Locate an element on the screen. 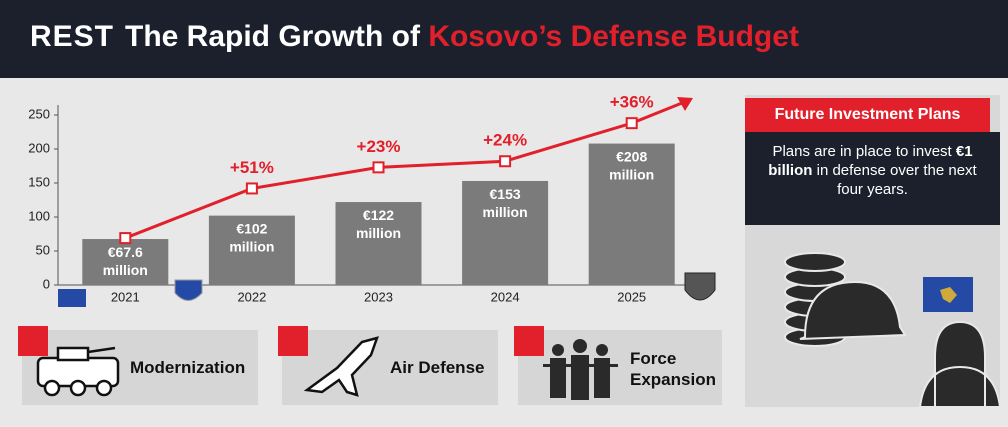 This screenshot has height=427, width=1008. growth-label: +36% is located at coordinates (632, 102).